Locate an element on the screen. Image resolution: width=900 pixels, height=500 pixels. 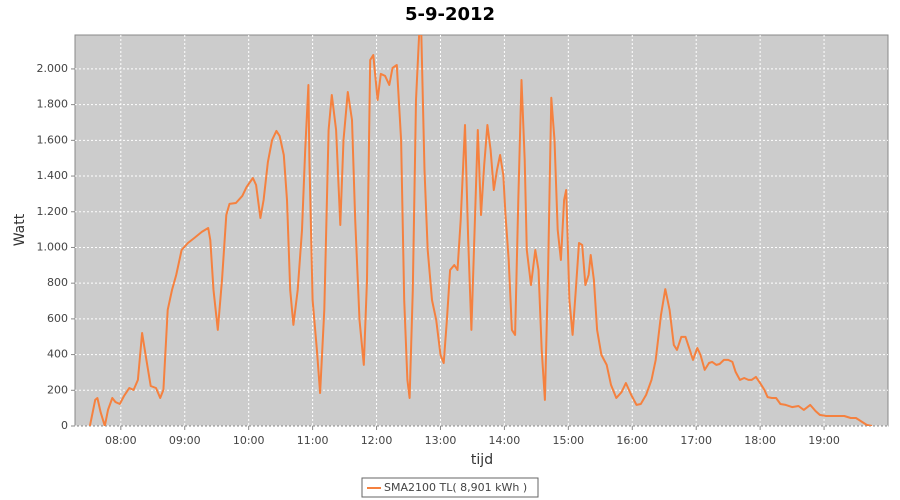
x-tick-label: 10:00 is located at coordinates (249, 440).